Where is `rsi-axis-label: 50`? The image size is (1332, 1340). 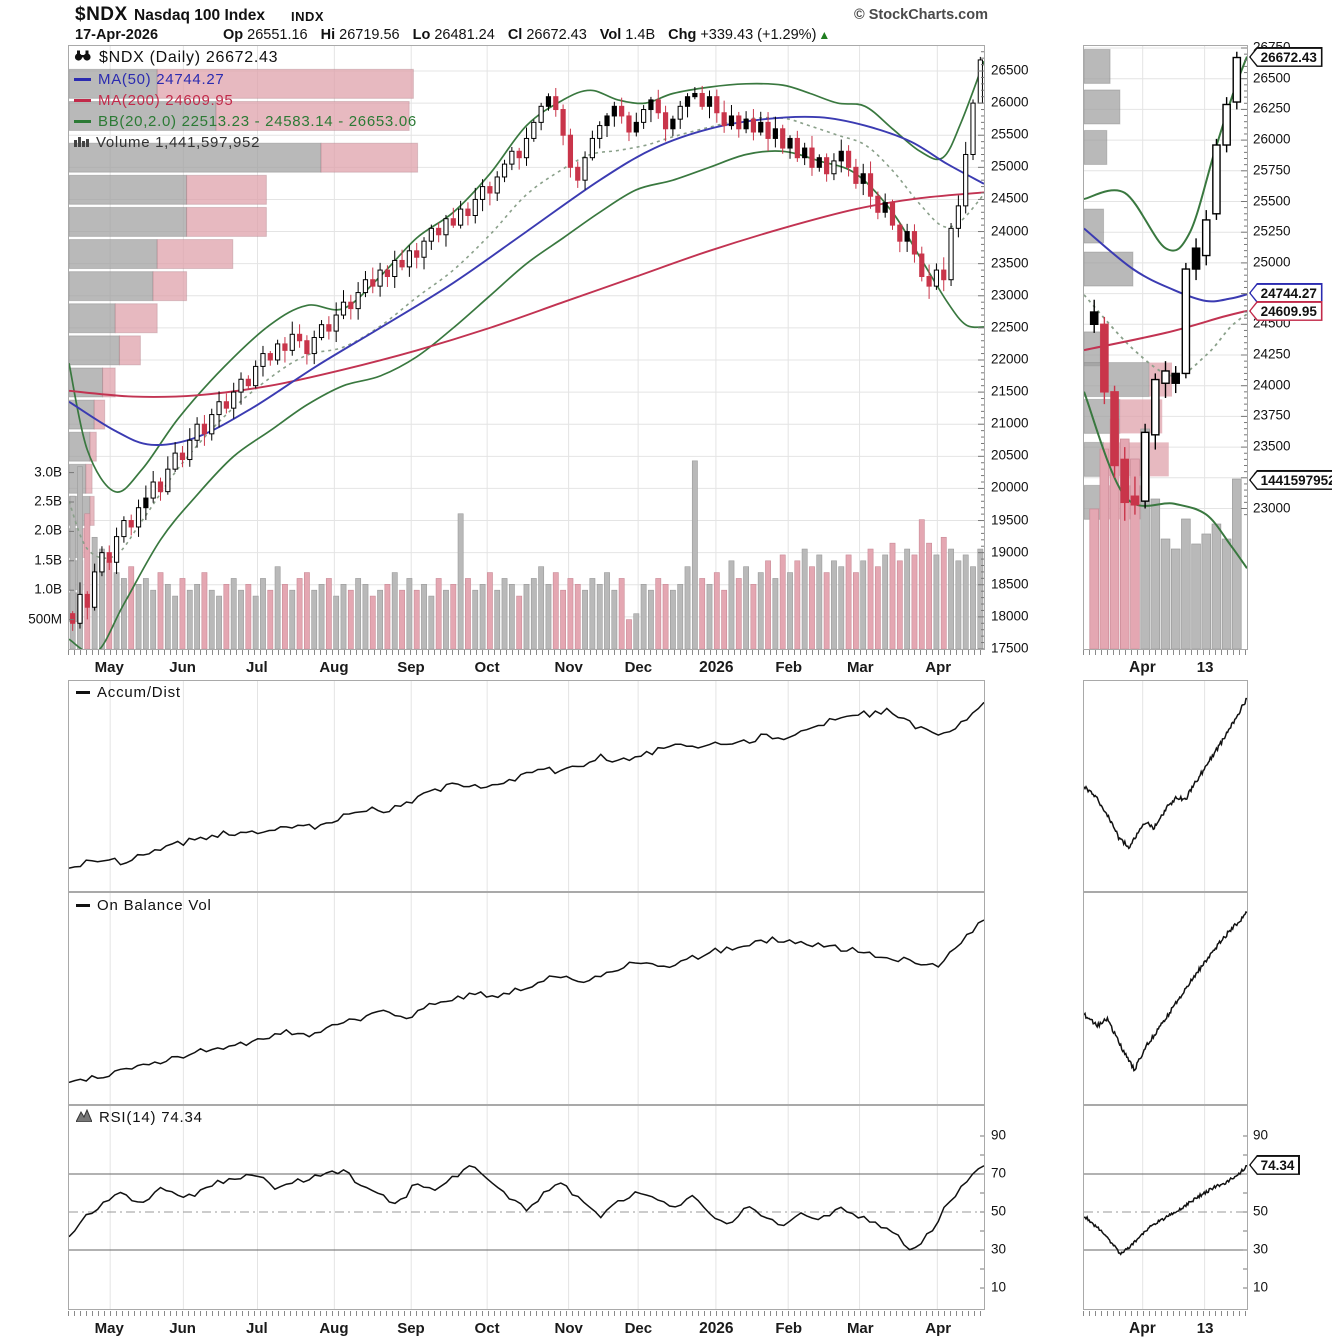 rsi-axis-label: 50 is located at coordinates (999, 1211).